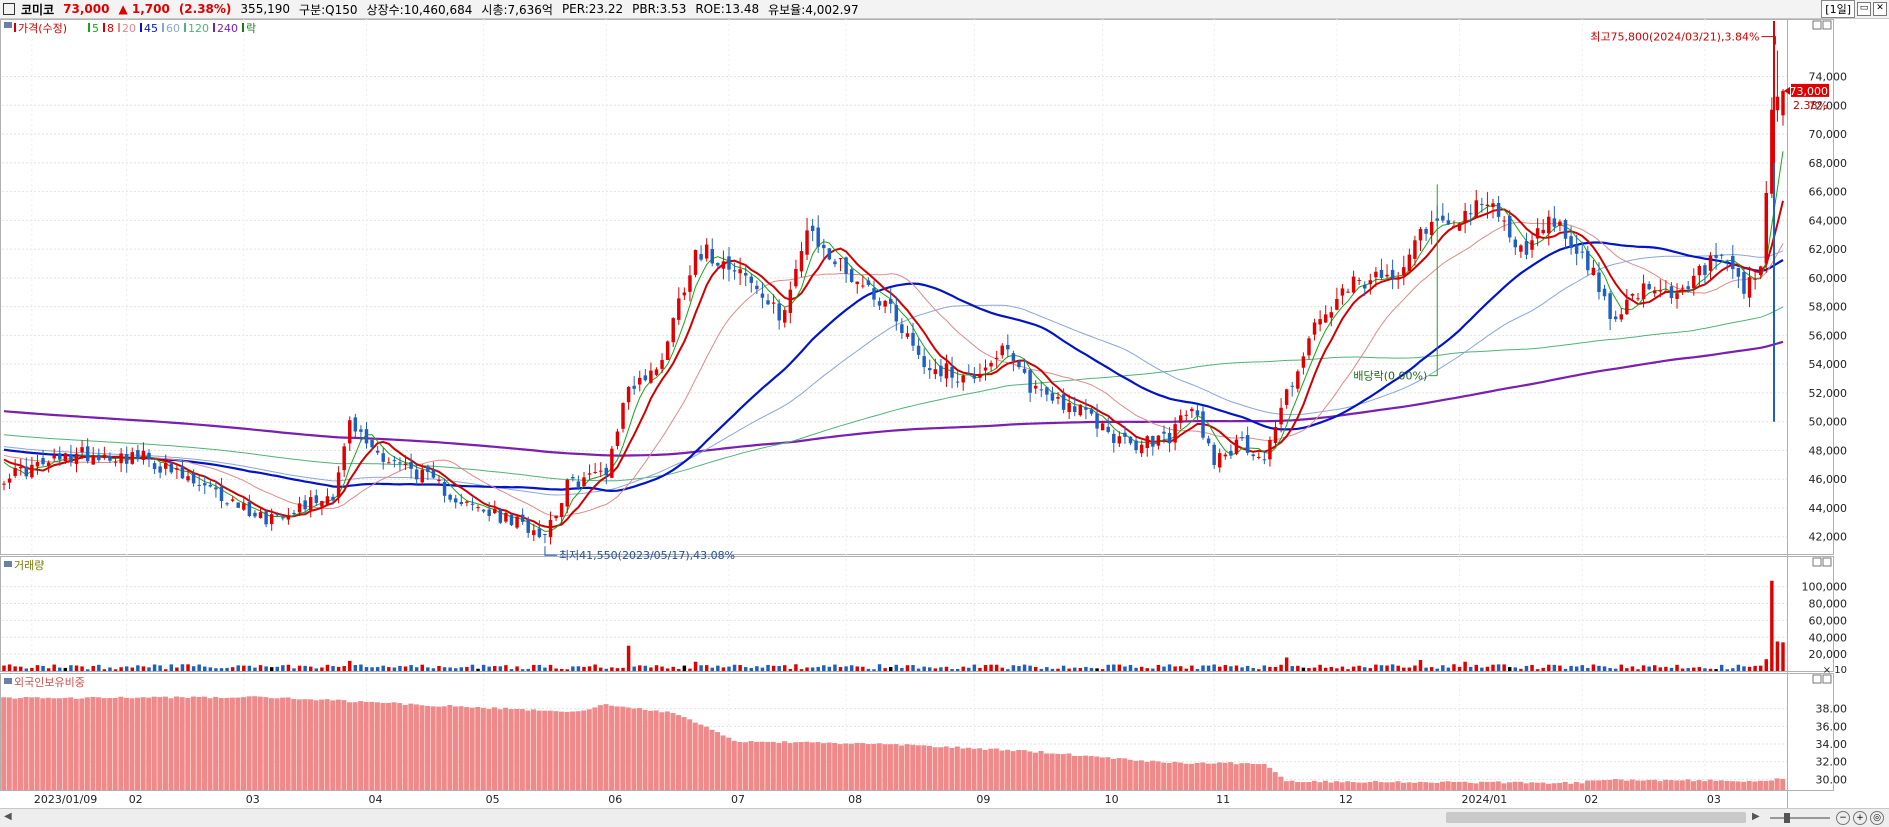  Describe the element at coordinates (1860, 818) in the screenshot. I see `zoom-in-icon: +` at that location.